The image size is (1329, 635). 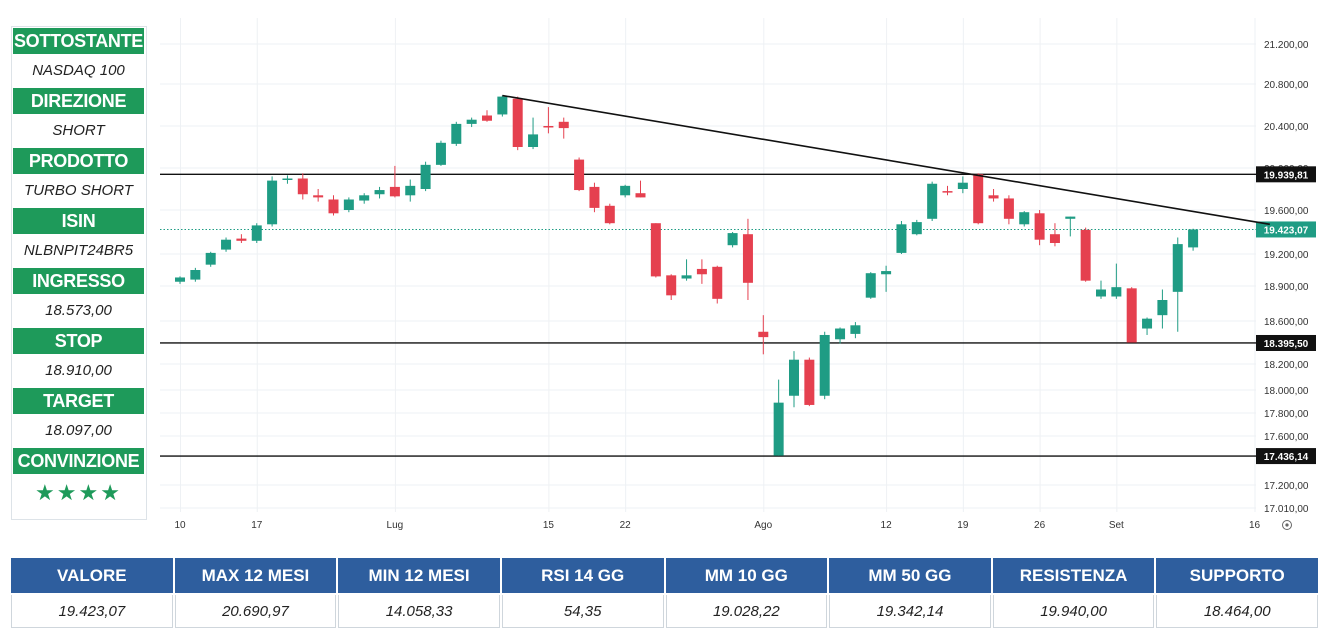 What do you see at coordinates (78, 190) in the screenshot?
I see `panel-value: TURBO SHORT` at bounding box center [78, 190].